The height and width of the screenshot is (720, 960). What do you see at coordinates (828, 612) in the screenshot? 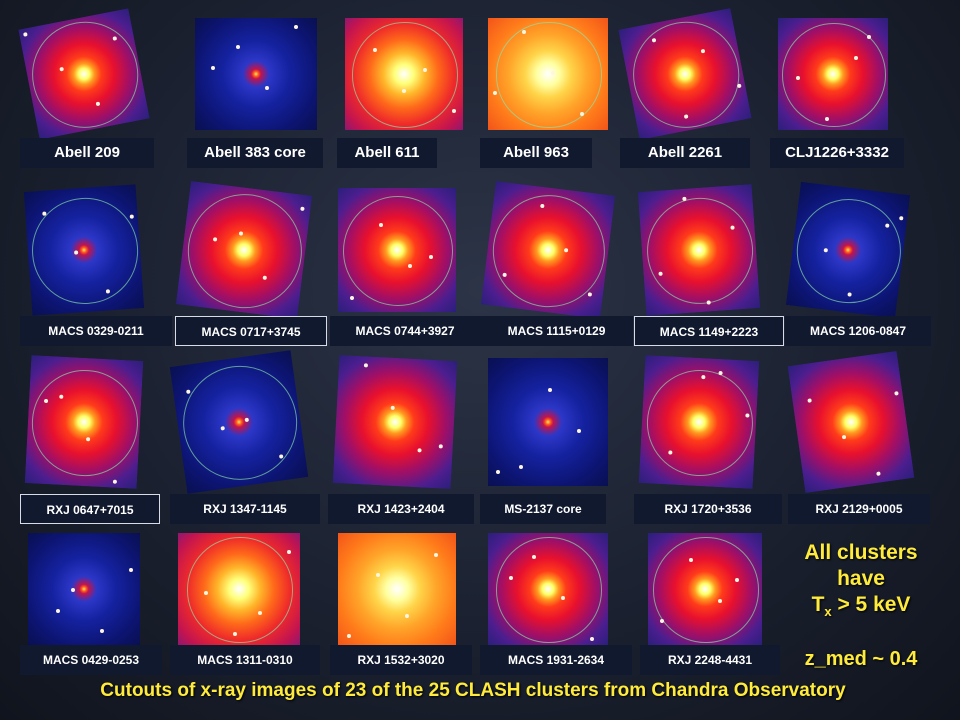
I see `tx-subscript: x` at bounding box center [828, 612].